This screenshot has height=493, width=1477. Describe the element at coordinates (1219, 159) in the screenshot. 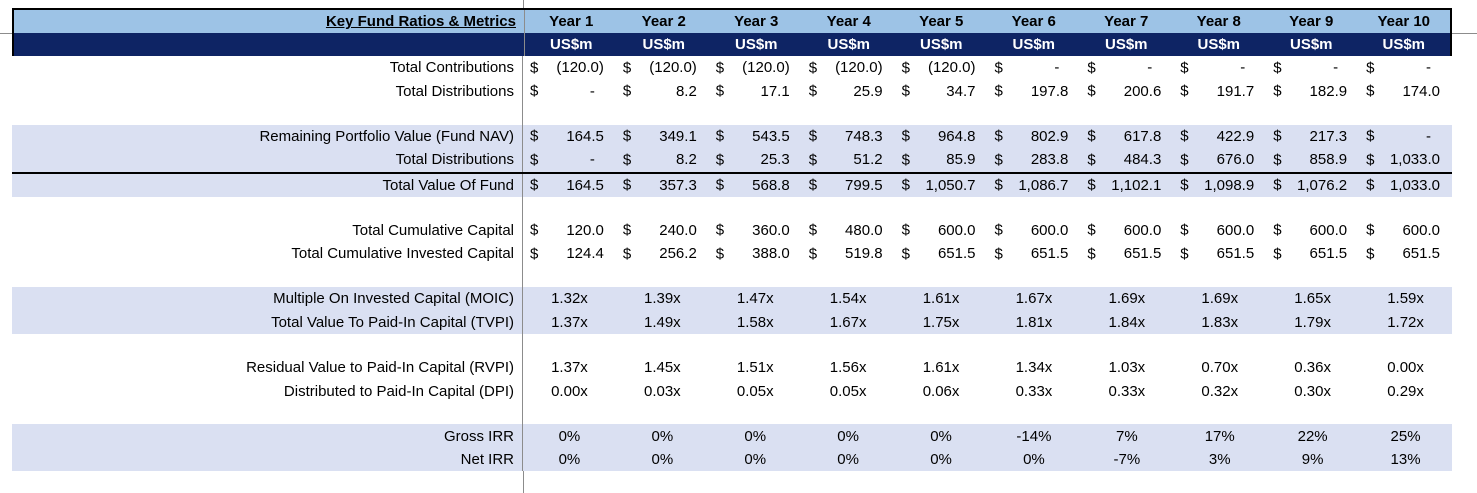

I see `value-cell: $676.0` at that location.